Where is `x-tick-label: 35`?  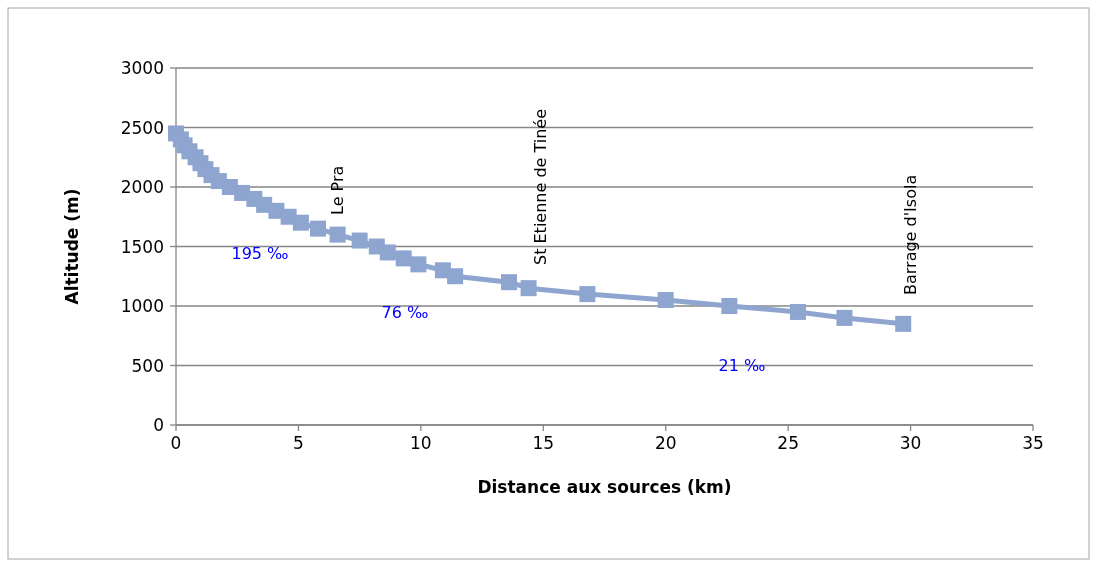 x-tick-label: 35 is located at coordinates (1033, 443).